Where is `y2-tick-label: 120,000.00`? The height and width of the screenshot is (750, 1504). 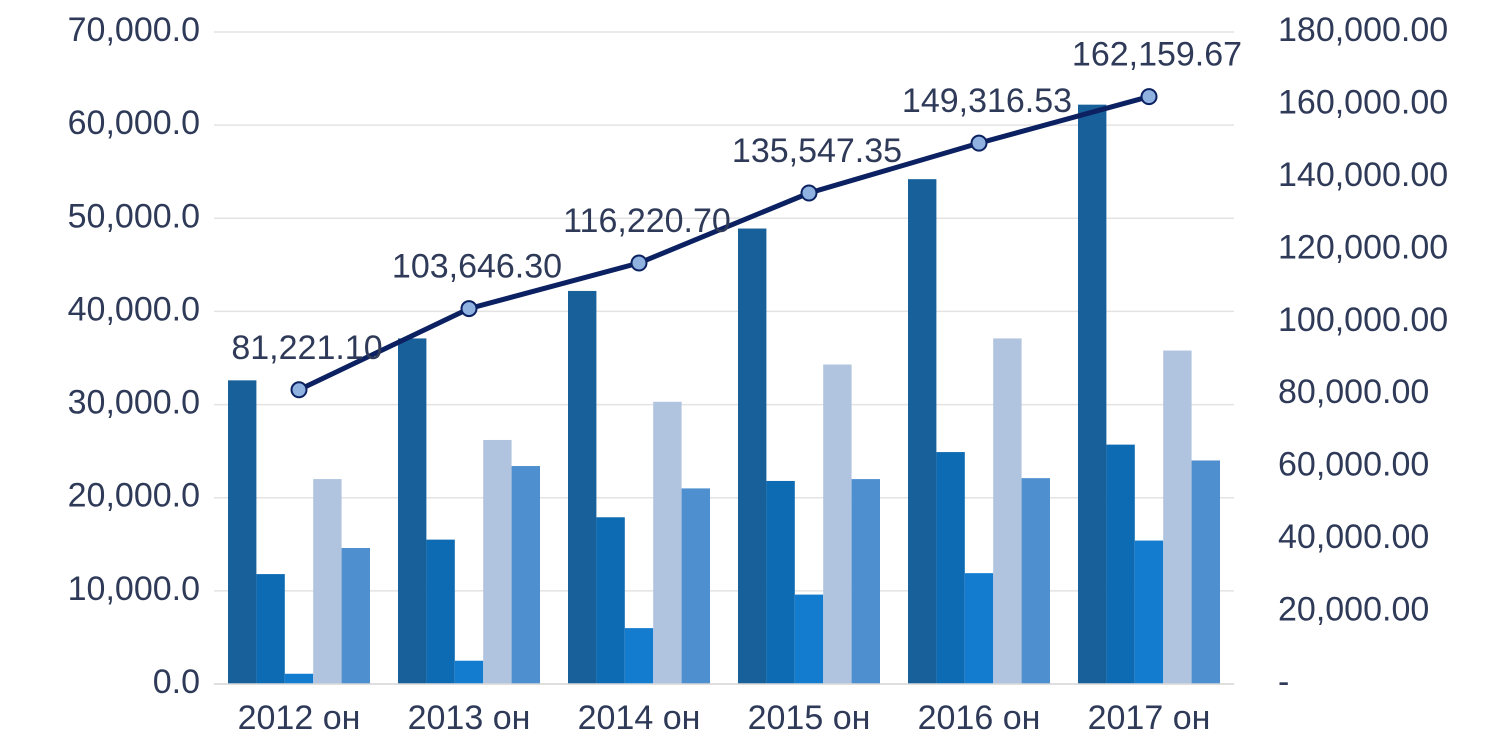
y2-tick-label: 120,000.00 is located at coordinates (1363, 247).